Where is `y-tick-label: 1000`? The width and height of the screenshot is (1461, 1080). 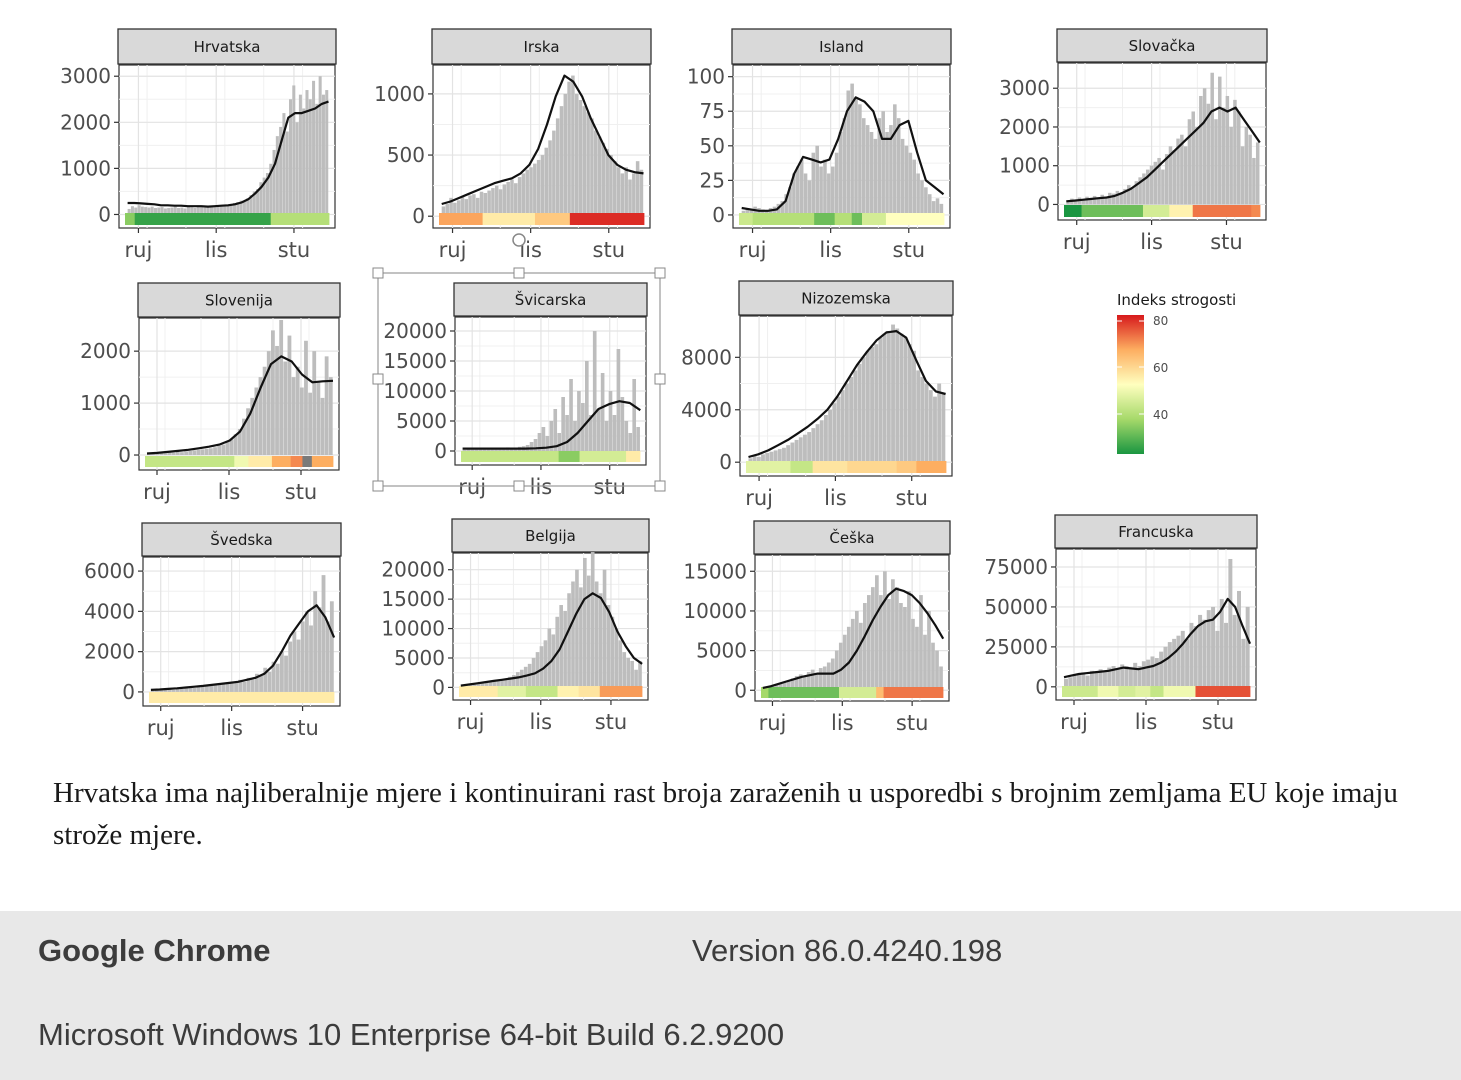 y-tick-label: 1000 is located at coordinates (85, 168).